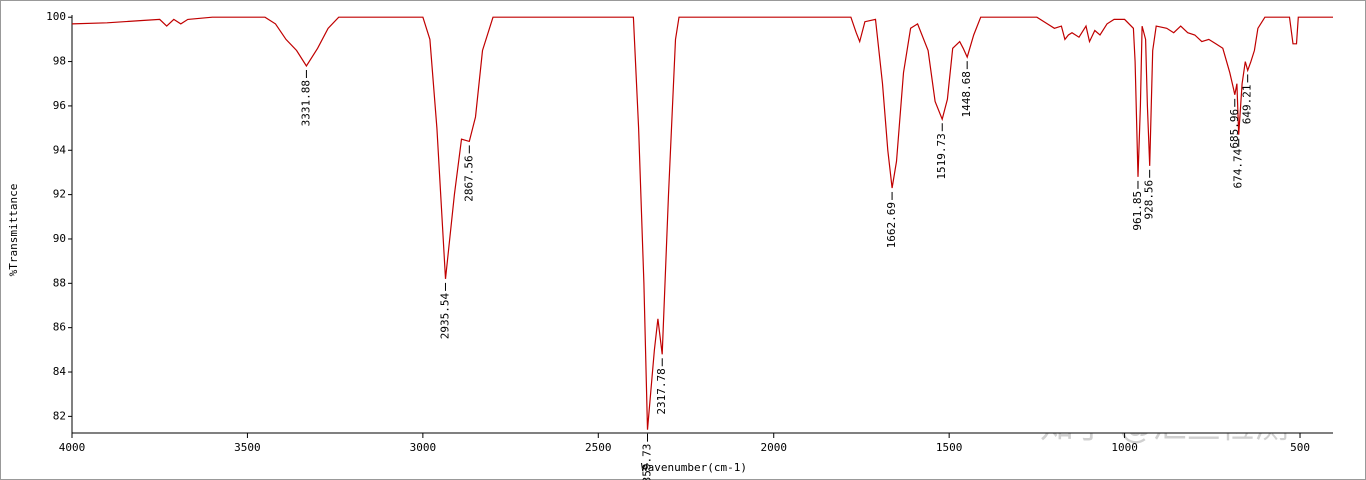 The width and height of the screenshot is (1366, 480). Describe the element at coordinates (423, 447) in the screenshot. I see `x-tick-label: 3000` at that location.